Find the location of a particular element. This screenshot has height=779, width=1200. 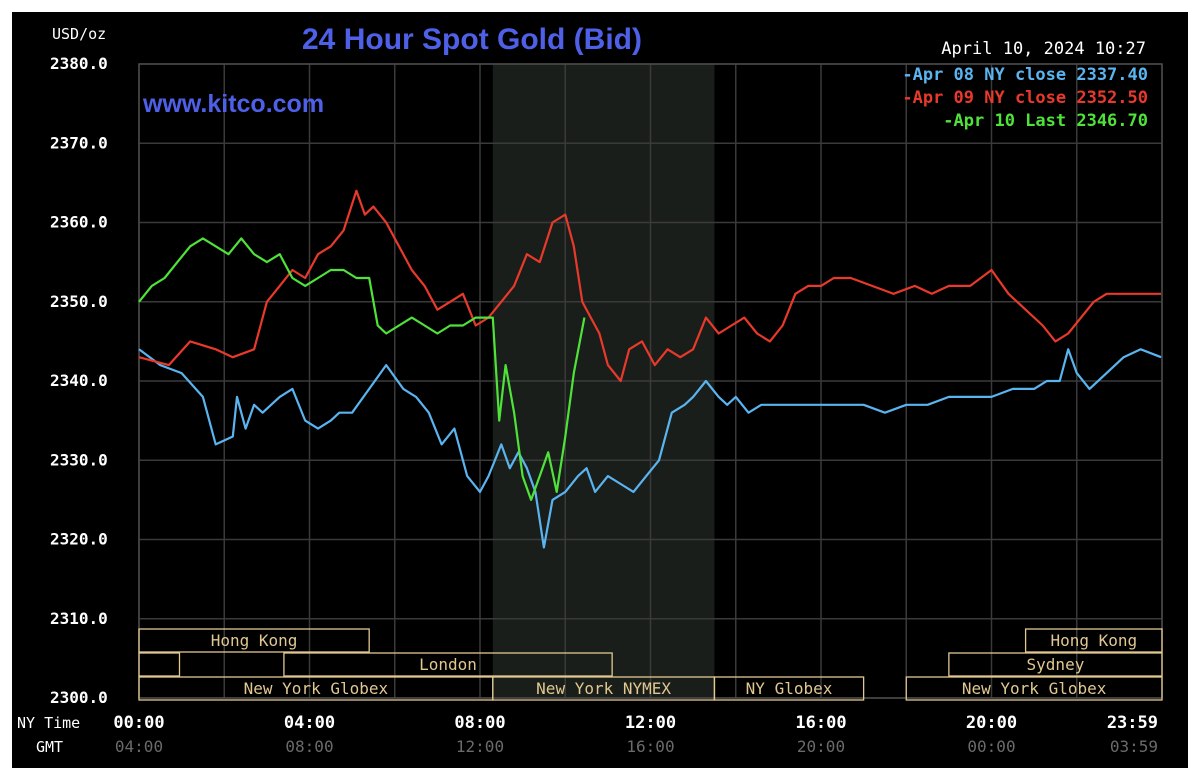

legend-label-apr08: Apr 08 NY close 2337.40 is located at coordinates (1030, 75).